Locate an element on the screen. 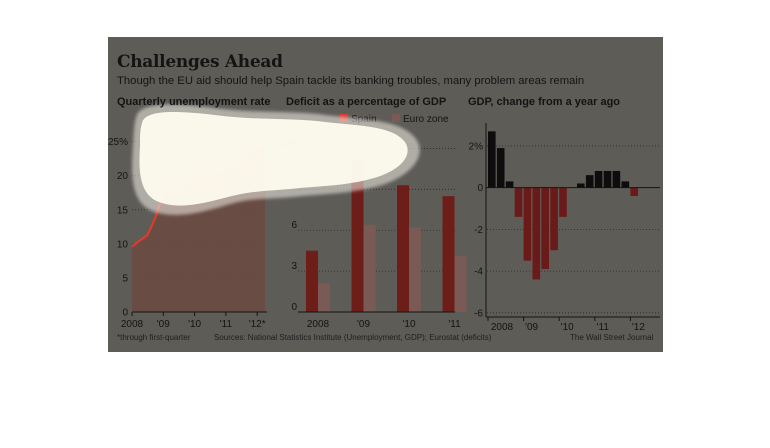  deficit-x-tick-label: '11 is located at coordinates (454, 324).